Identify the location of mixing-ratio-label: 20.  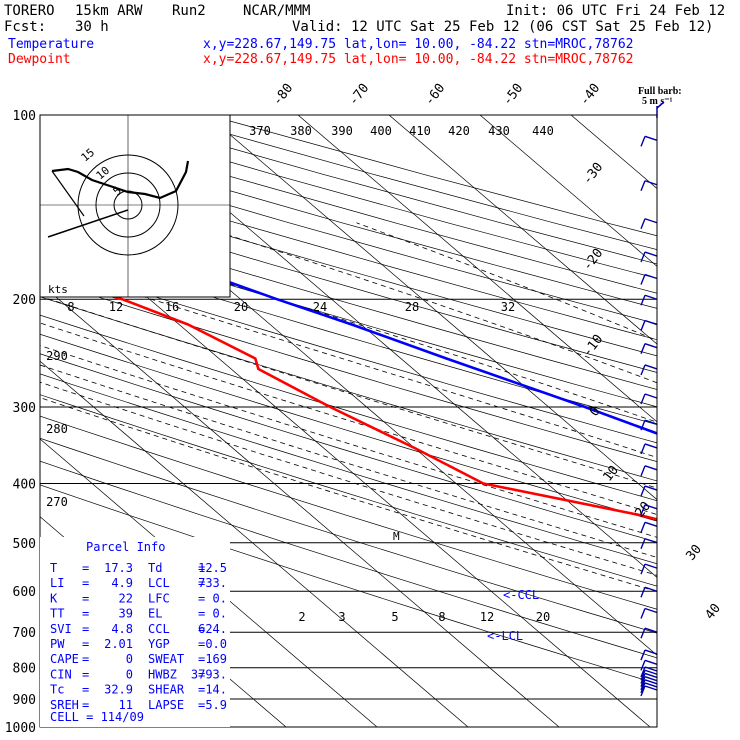
(543, 617).